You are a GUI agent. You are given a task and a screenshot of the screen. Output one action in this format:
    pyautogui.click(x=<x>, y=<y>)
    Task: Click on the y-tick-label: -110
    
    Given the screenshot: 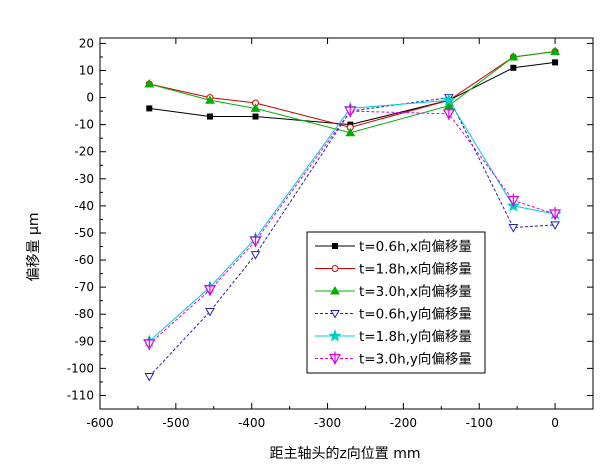 What is the action you would take?
    pyautogui.click(x=80, y=395)
    